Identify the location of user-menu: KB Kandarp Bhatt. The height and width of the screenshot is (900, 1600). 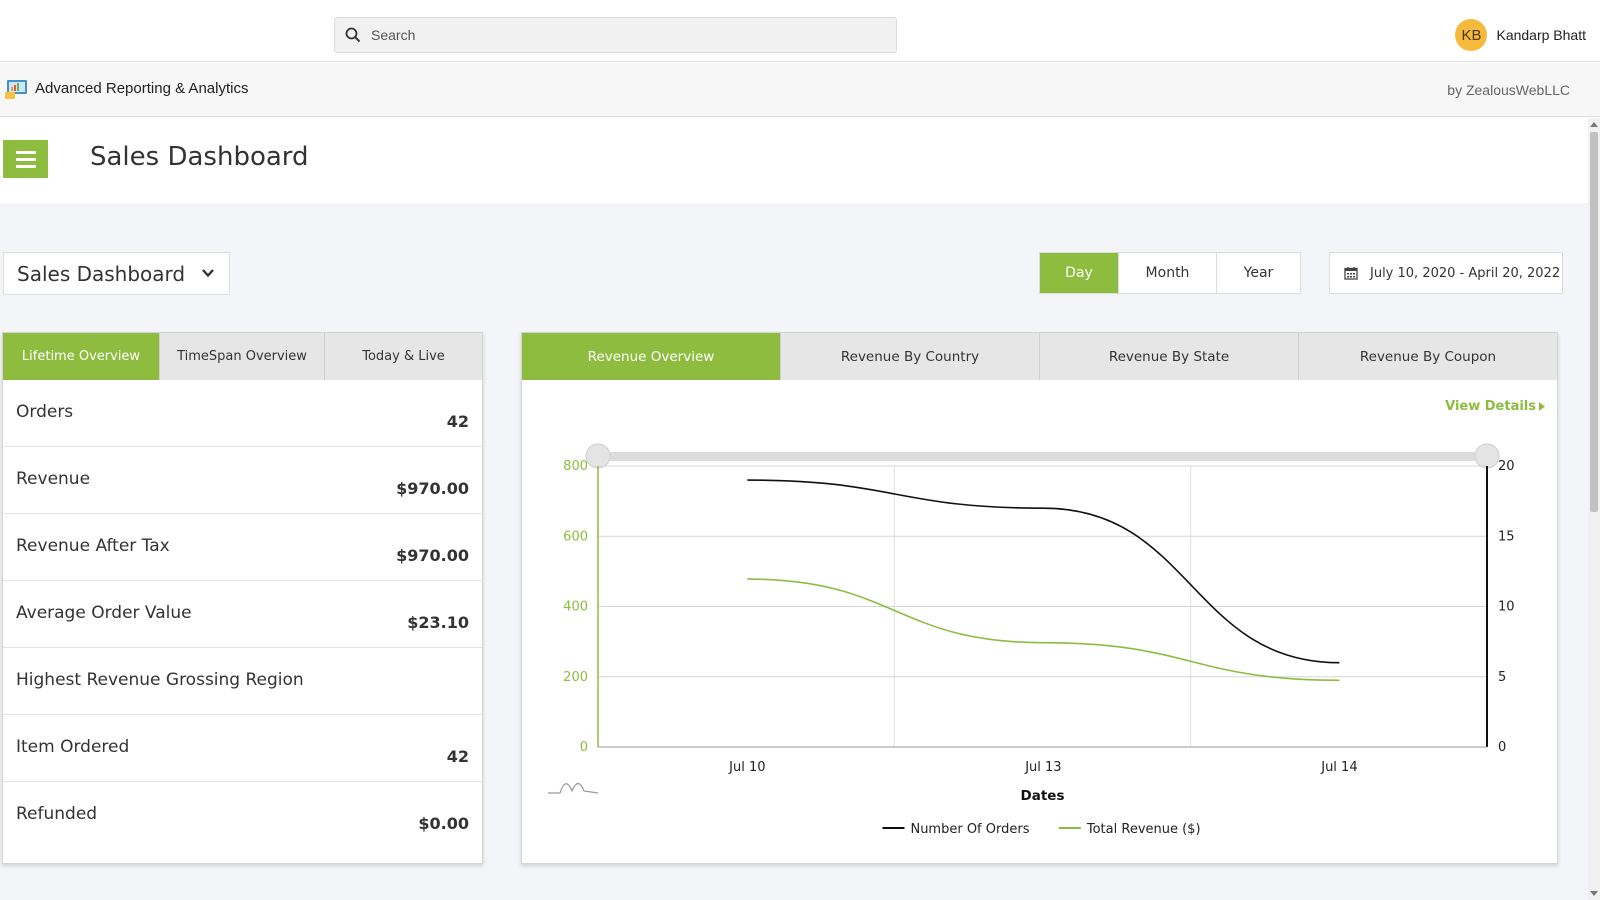
(1520, 35).